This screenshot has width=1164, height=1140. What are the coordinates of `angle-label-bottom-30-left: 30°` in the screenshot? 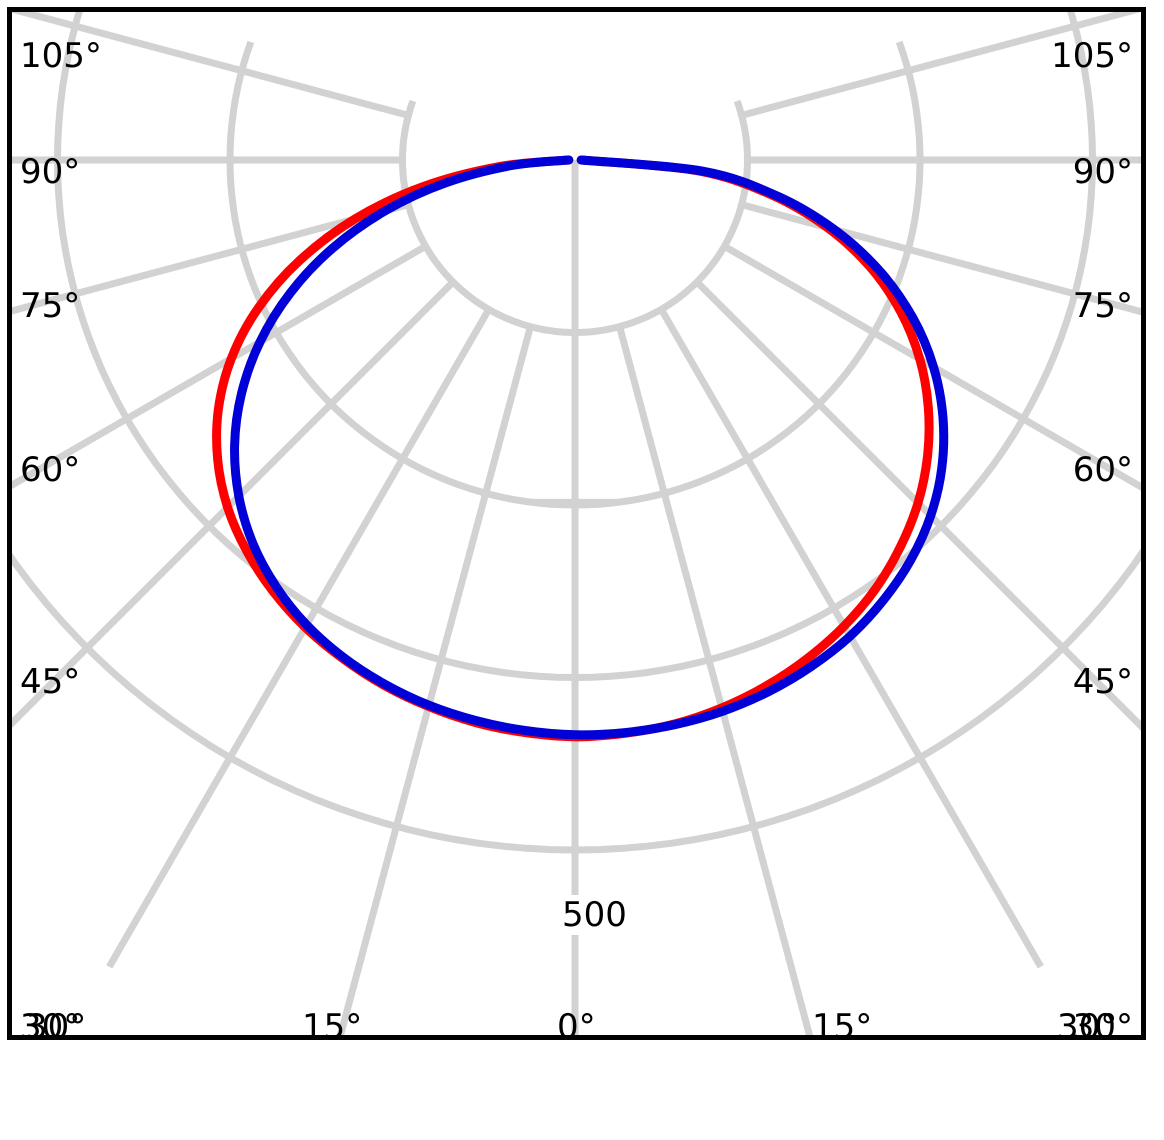 It's located at (56, 1023).